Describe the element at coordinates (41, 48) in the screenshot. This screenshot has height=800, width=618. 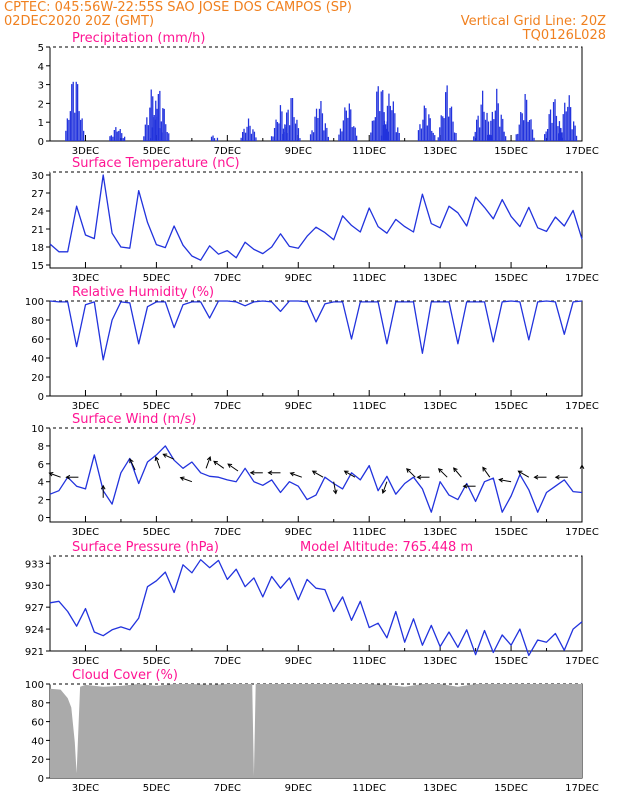
I see `precip-ytick-label: 5` at that location.